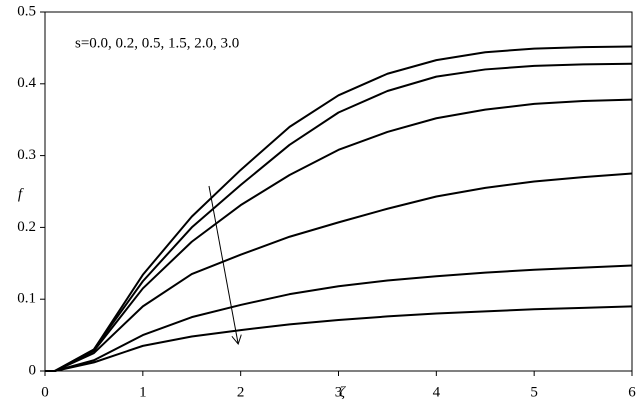 The width and height of the screenshot is (640, 406). What do you see at coordinates (21, 194) in the screenshot?
I see `y-axis-label: f` at bounding box center [21, 194].